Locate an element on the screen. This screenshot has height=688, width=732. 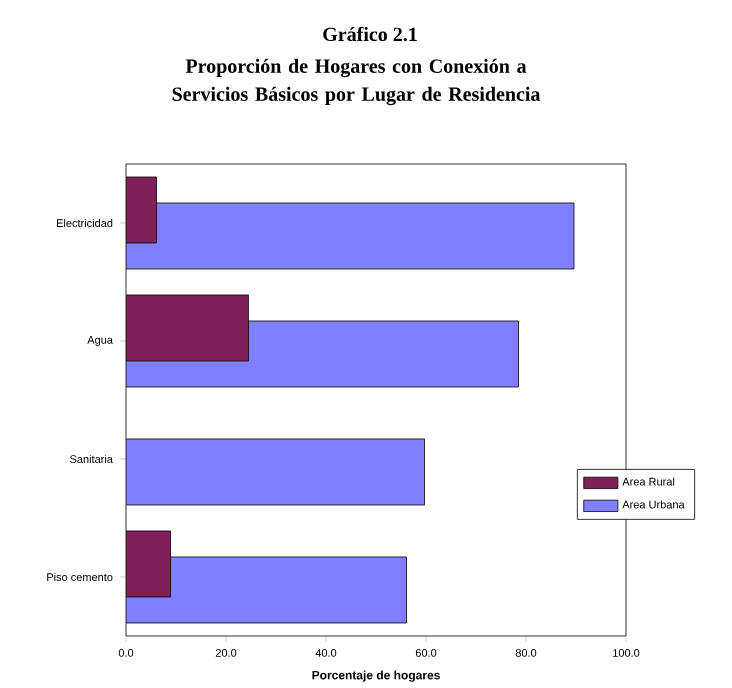
chart-title: Gráfico 2.1 is located at coordinates (370, 34).